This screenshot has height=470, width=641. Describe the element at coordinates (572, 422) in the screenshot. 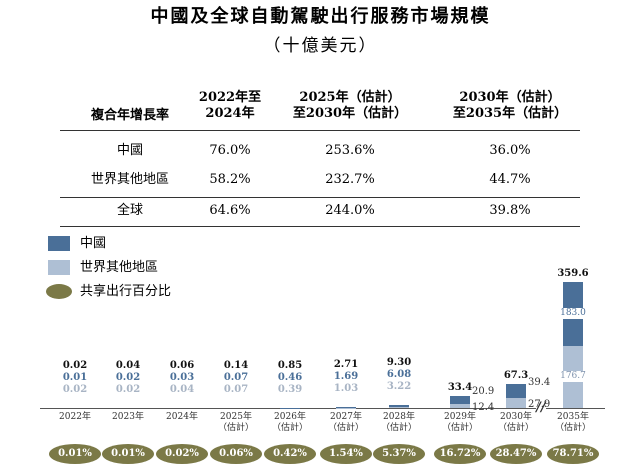

I see `x-tick-label: 2035年 （估計）` at that location.